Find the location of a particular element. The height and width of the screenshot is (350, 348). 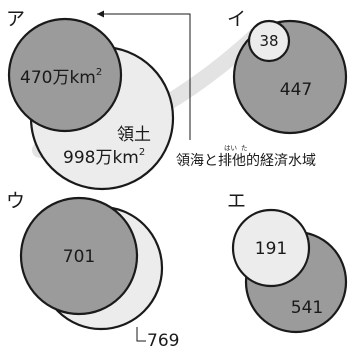

panel-e: エ 191 541 is located at coordinates (287, 262).